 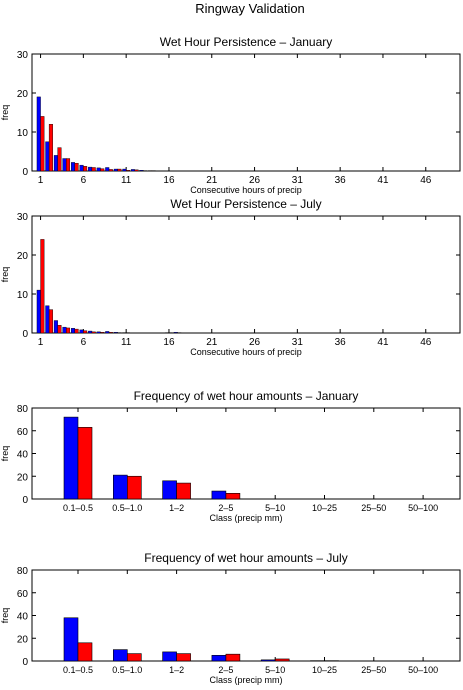 What do you see at coordinates (23, 594) in the screenshot?
I see `y-tick-label: 60` at bounding box center [23, 594].